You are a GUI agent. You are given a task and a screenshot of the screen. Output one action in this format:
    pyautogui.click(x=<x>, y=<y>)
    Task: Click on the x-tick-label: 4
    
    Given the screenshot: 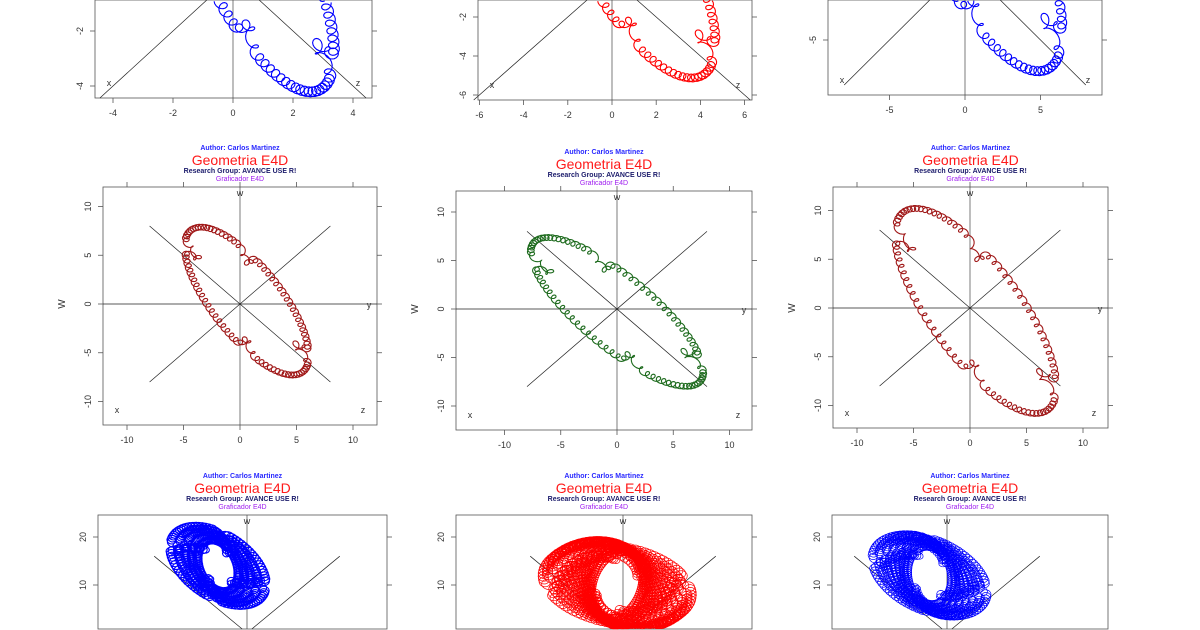 What is the action you would take?
    pyautogui.click(x=700, y=115)
    